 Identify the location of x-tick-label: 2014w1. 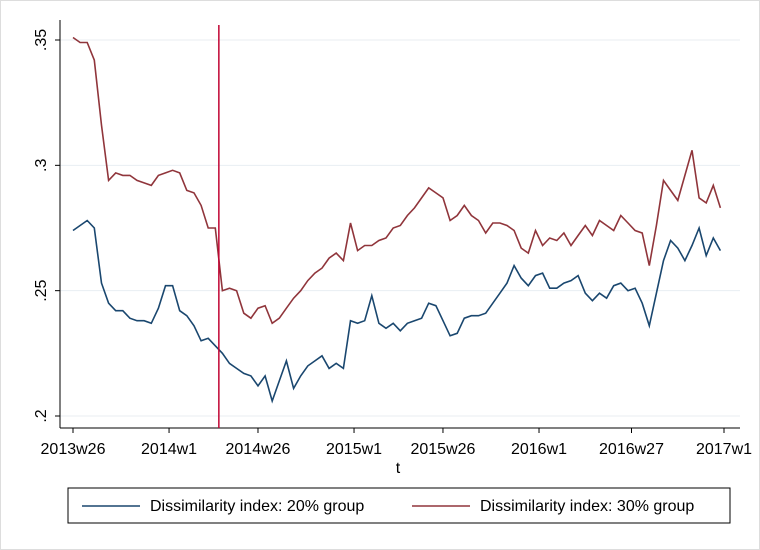
(169, 449).